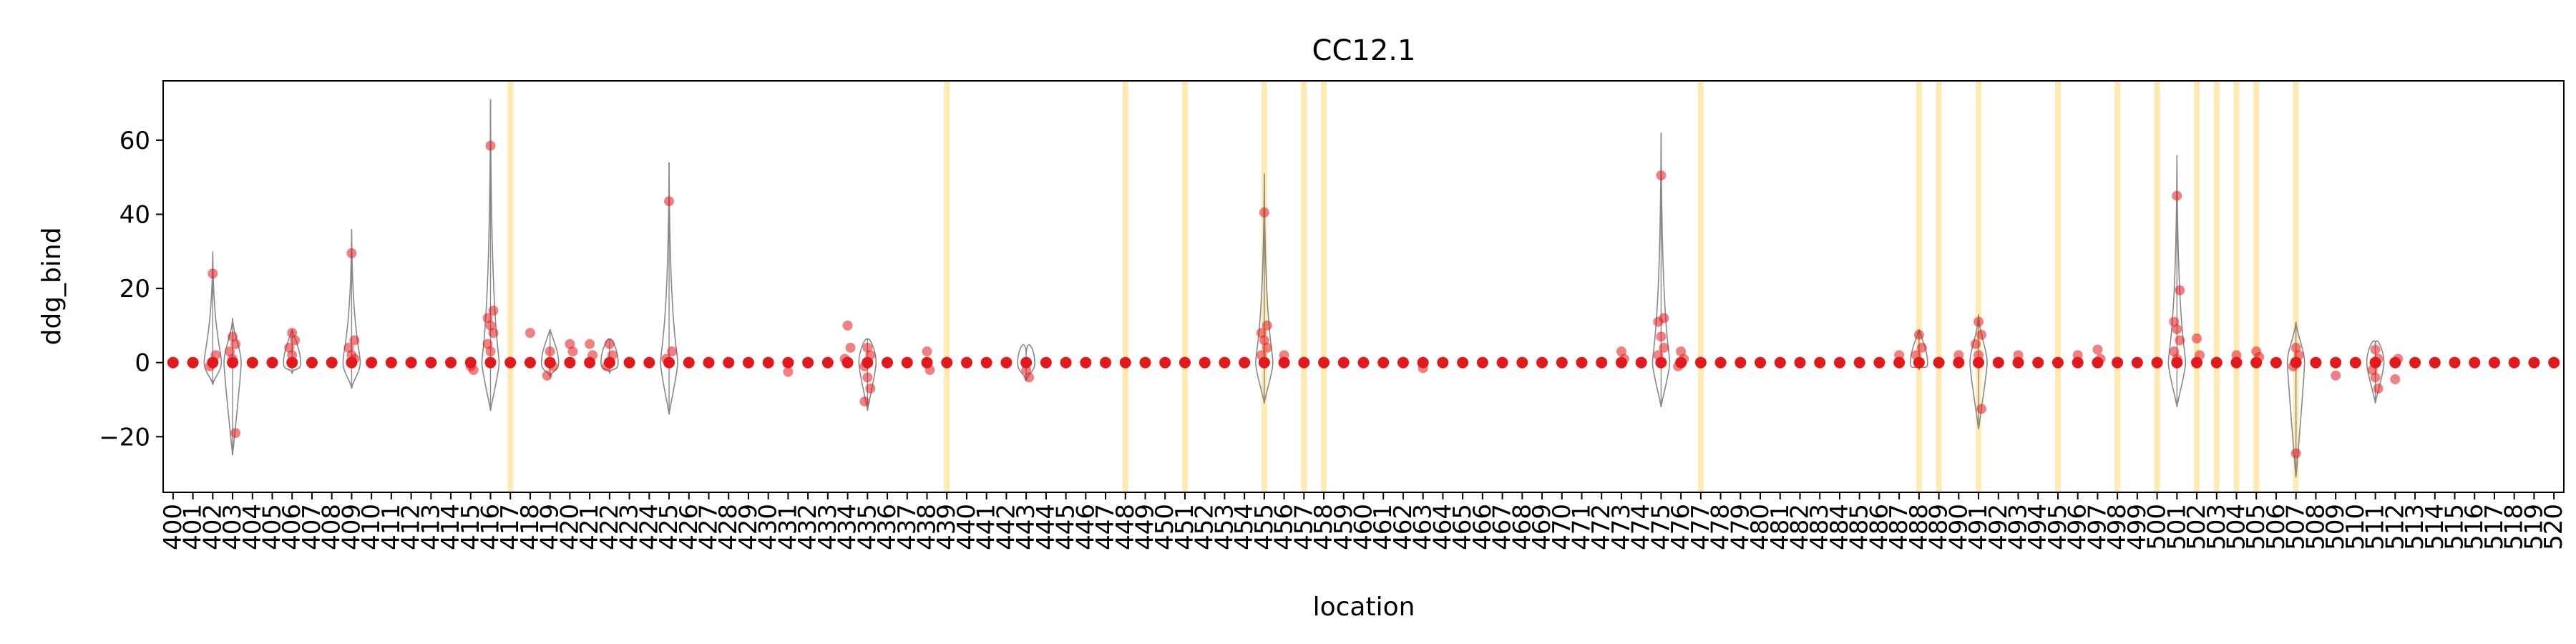  What do you see at coordinates (332, 527) in the screenshot?
I see `x-tick-label: 408` at bounding box center [332, 527].